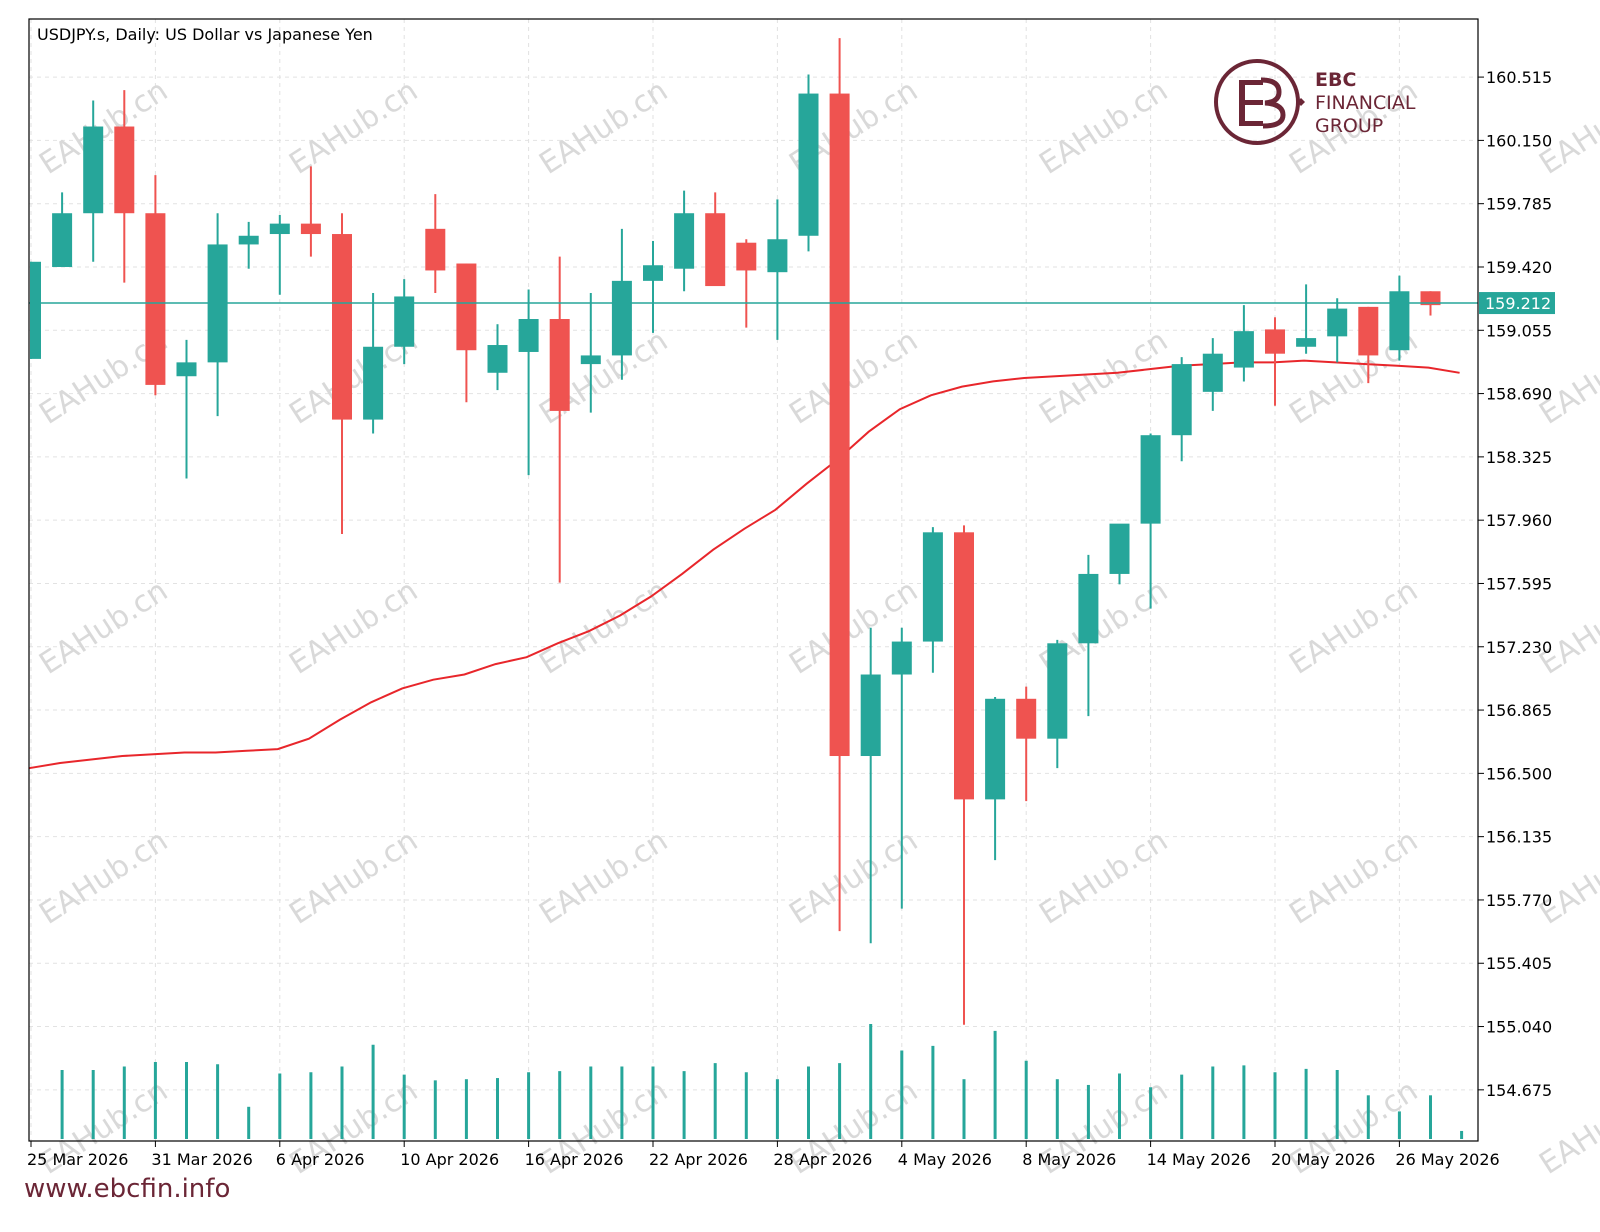  I want to click on logo-line-2: FINANCIAL, so click(1365, 103).